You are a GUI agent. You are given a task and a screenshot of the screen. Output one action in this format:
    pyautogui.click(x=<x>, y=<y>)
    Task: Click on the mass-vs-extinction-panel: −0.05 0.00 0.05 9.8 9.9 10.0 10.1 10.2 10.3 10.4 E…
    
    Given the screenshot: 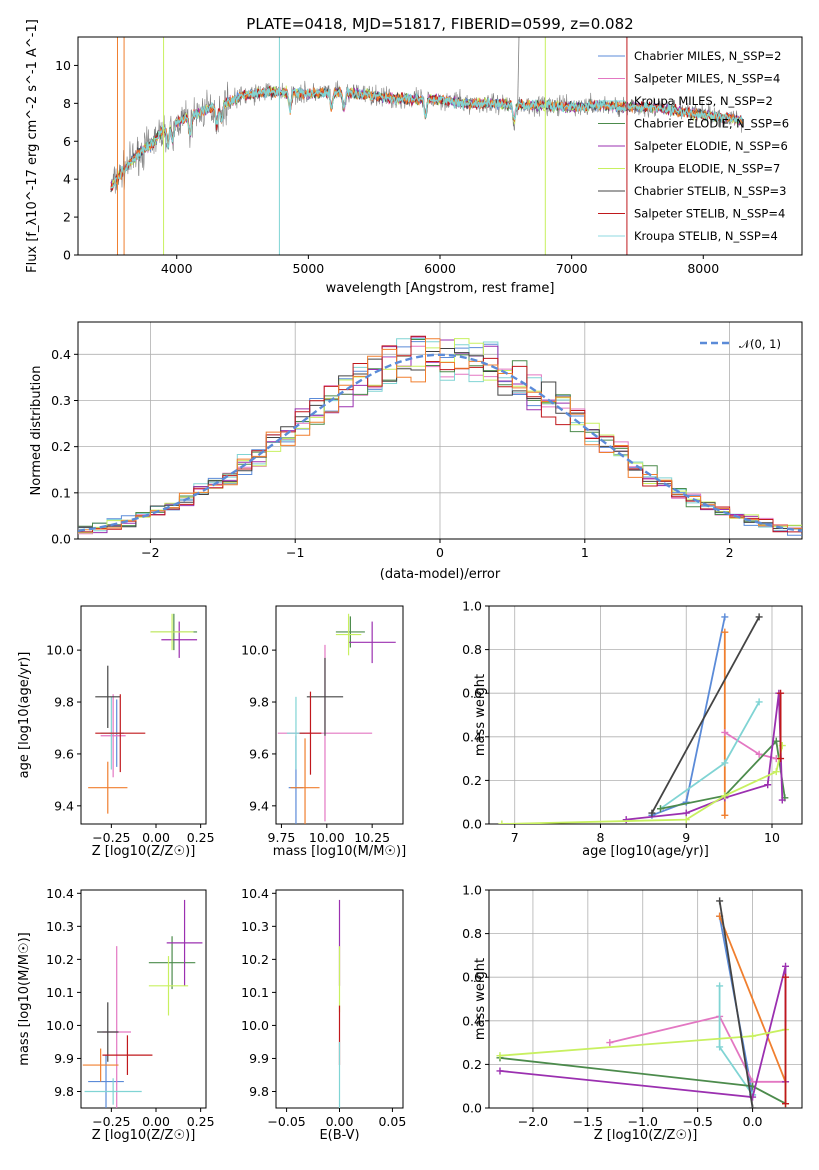 What is the action you would take?
    pyautogui.click(x=323, y=1014)
    